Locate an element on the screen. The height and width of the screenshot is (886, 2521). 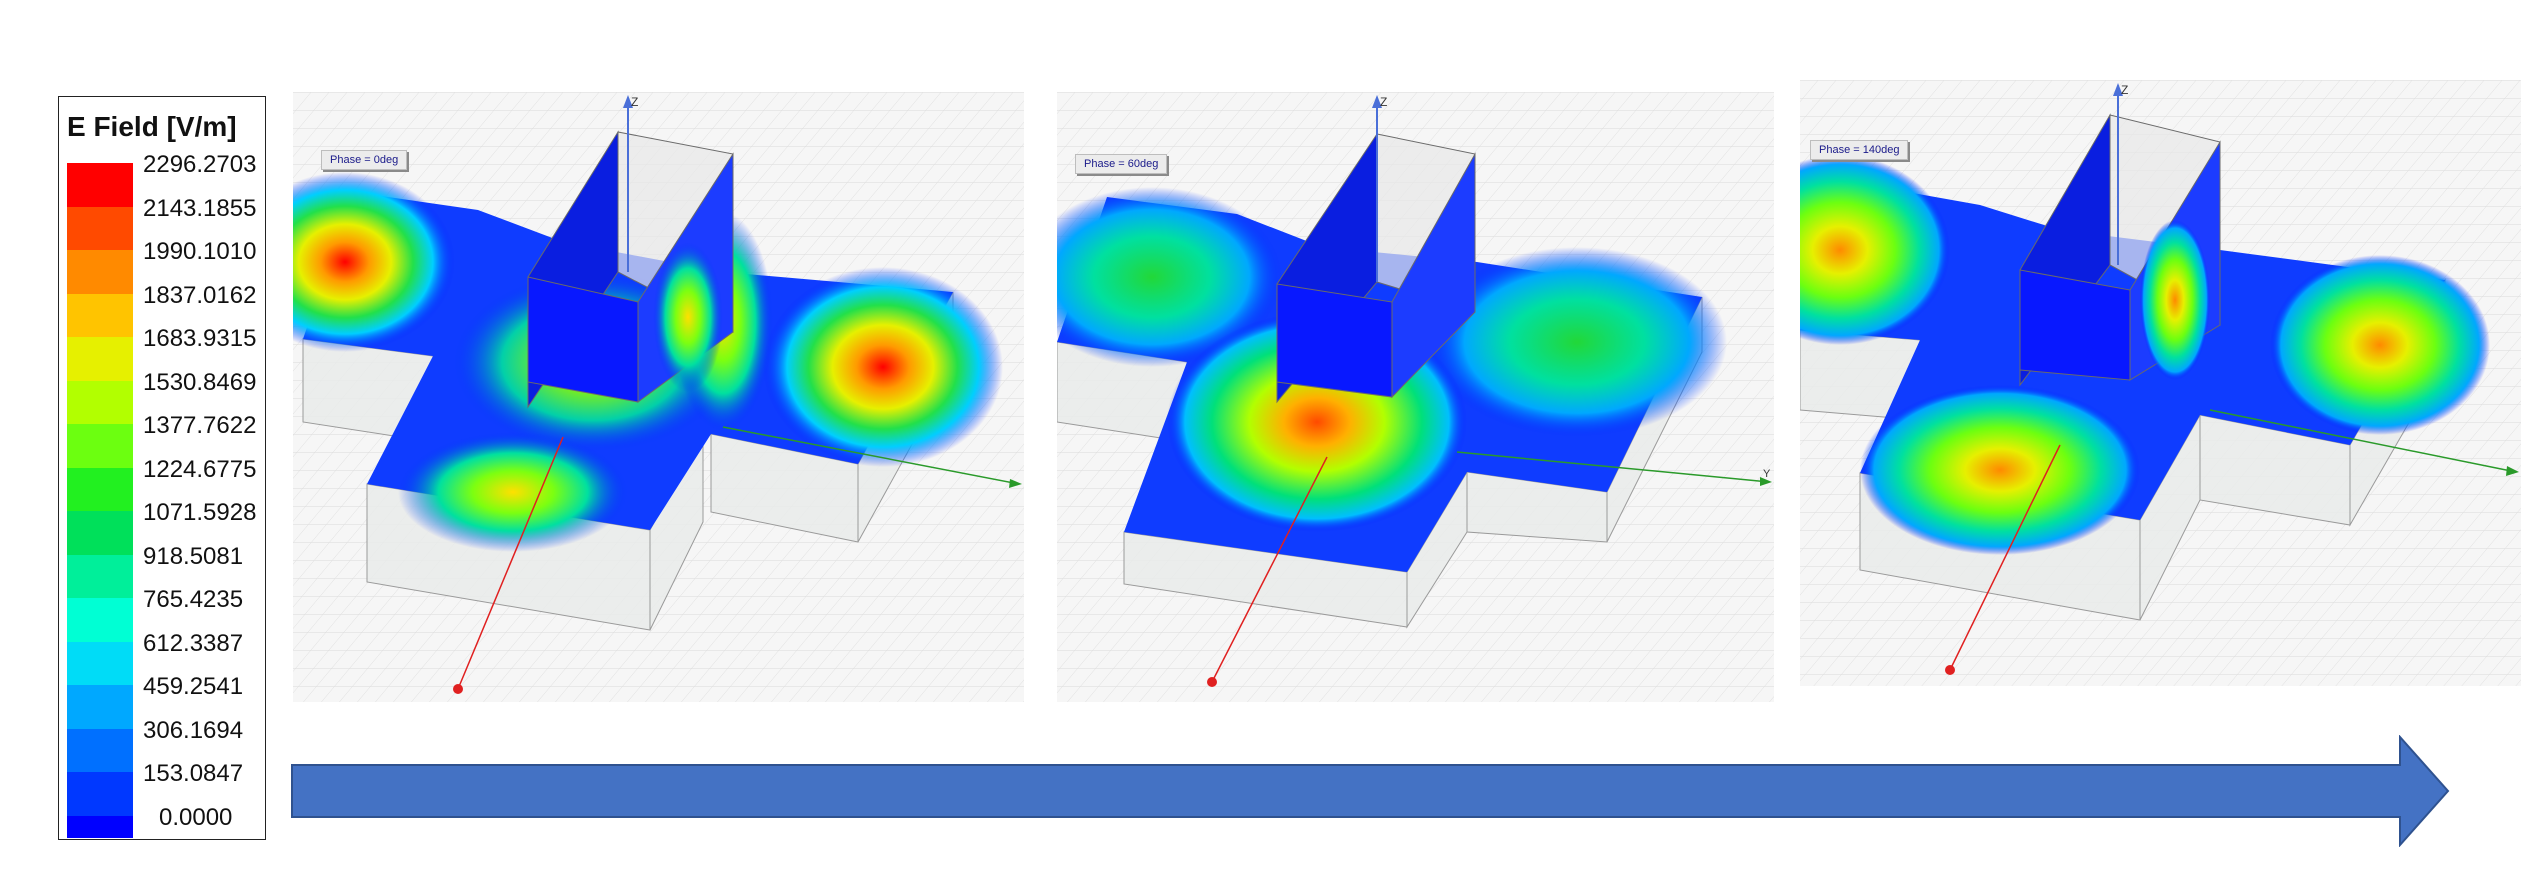
legend-tick-label: 306.1694 is located at coordinates (193, 730).